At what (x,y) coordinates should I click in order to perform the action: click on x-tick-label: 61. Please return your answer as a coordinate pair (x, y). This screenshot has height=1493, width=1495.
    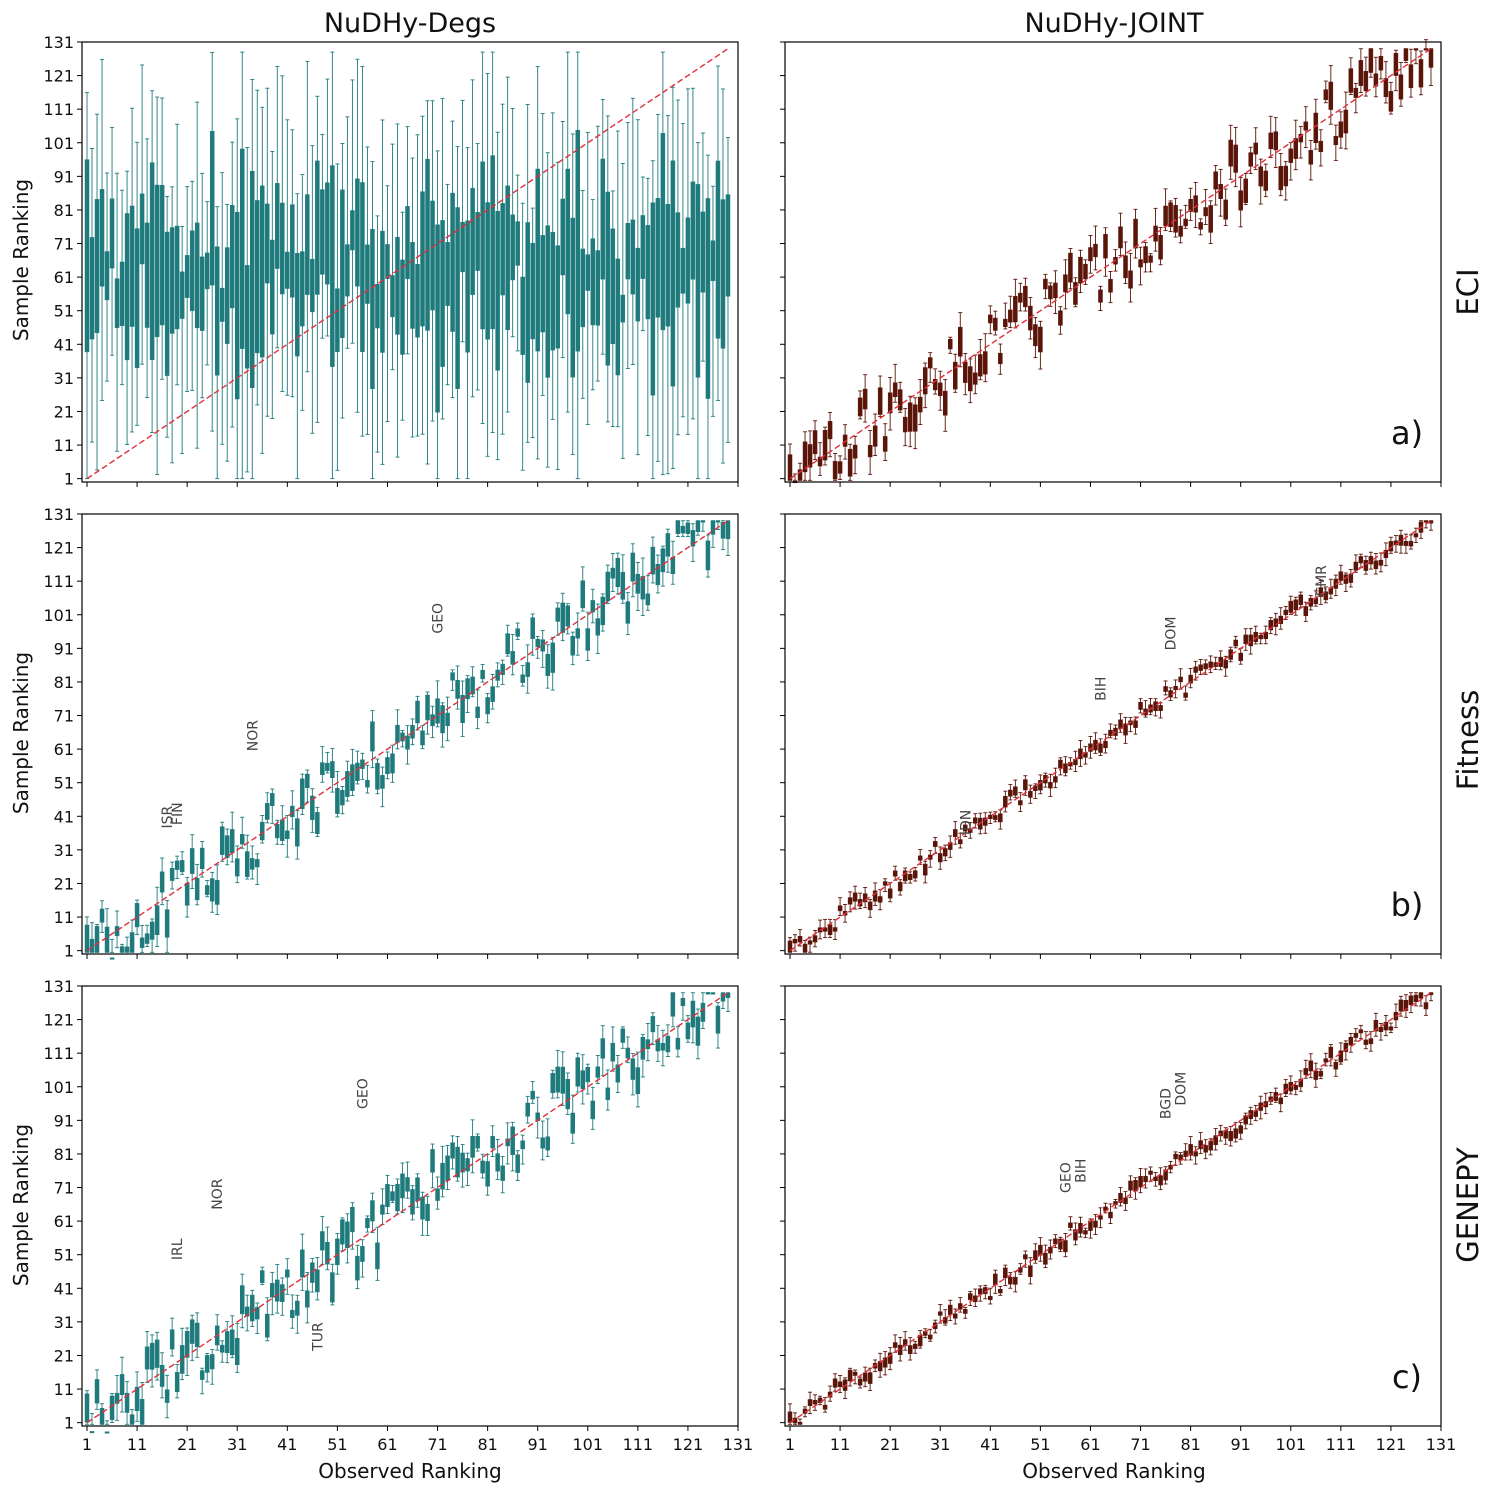
    Looking at the image, I should click on (387, 1444).